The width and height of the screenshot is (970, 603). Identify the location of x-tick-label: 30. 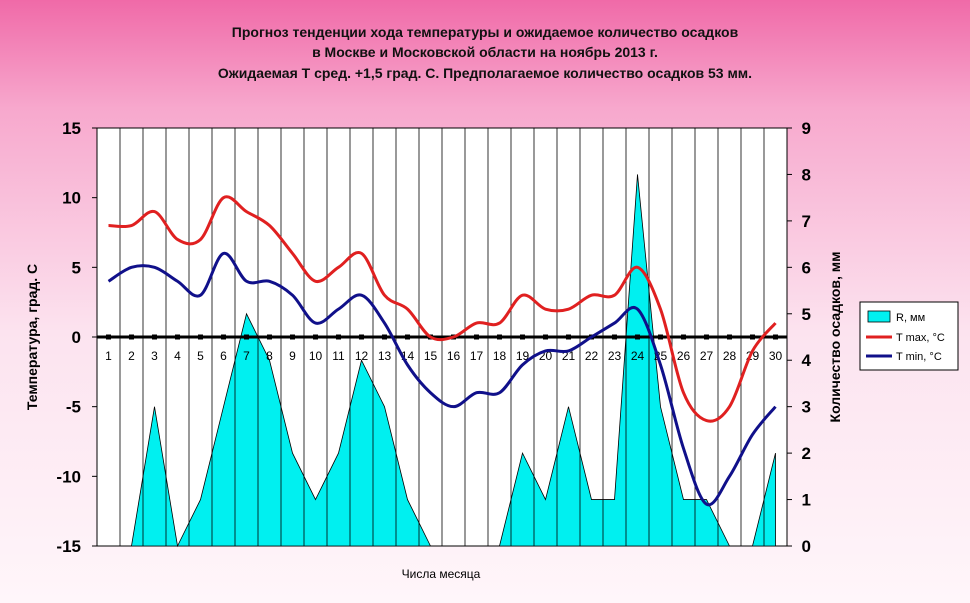
(776, 356).